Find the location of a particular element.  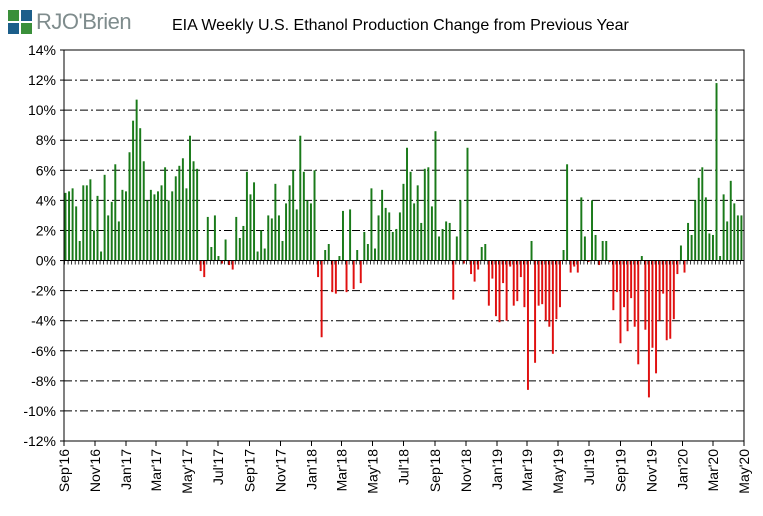

x-tick-label: Mar'18 is located at coordinates (341, 470).